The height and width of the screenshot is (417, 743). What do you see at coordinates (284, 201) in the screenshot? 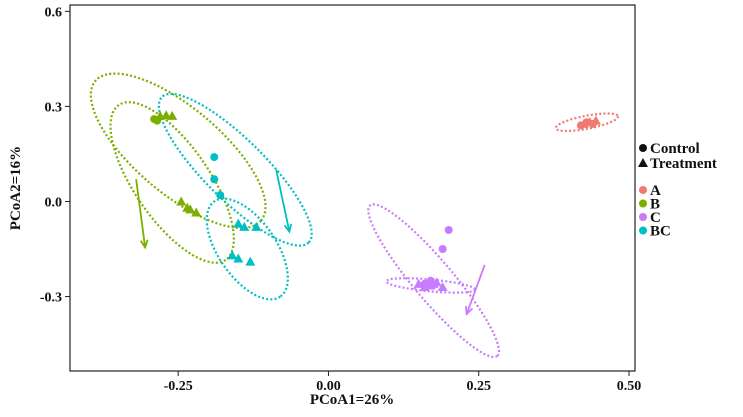
I see `arrow-bc` at bounding box center [284, 201].